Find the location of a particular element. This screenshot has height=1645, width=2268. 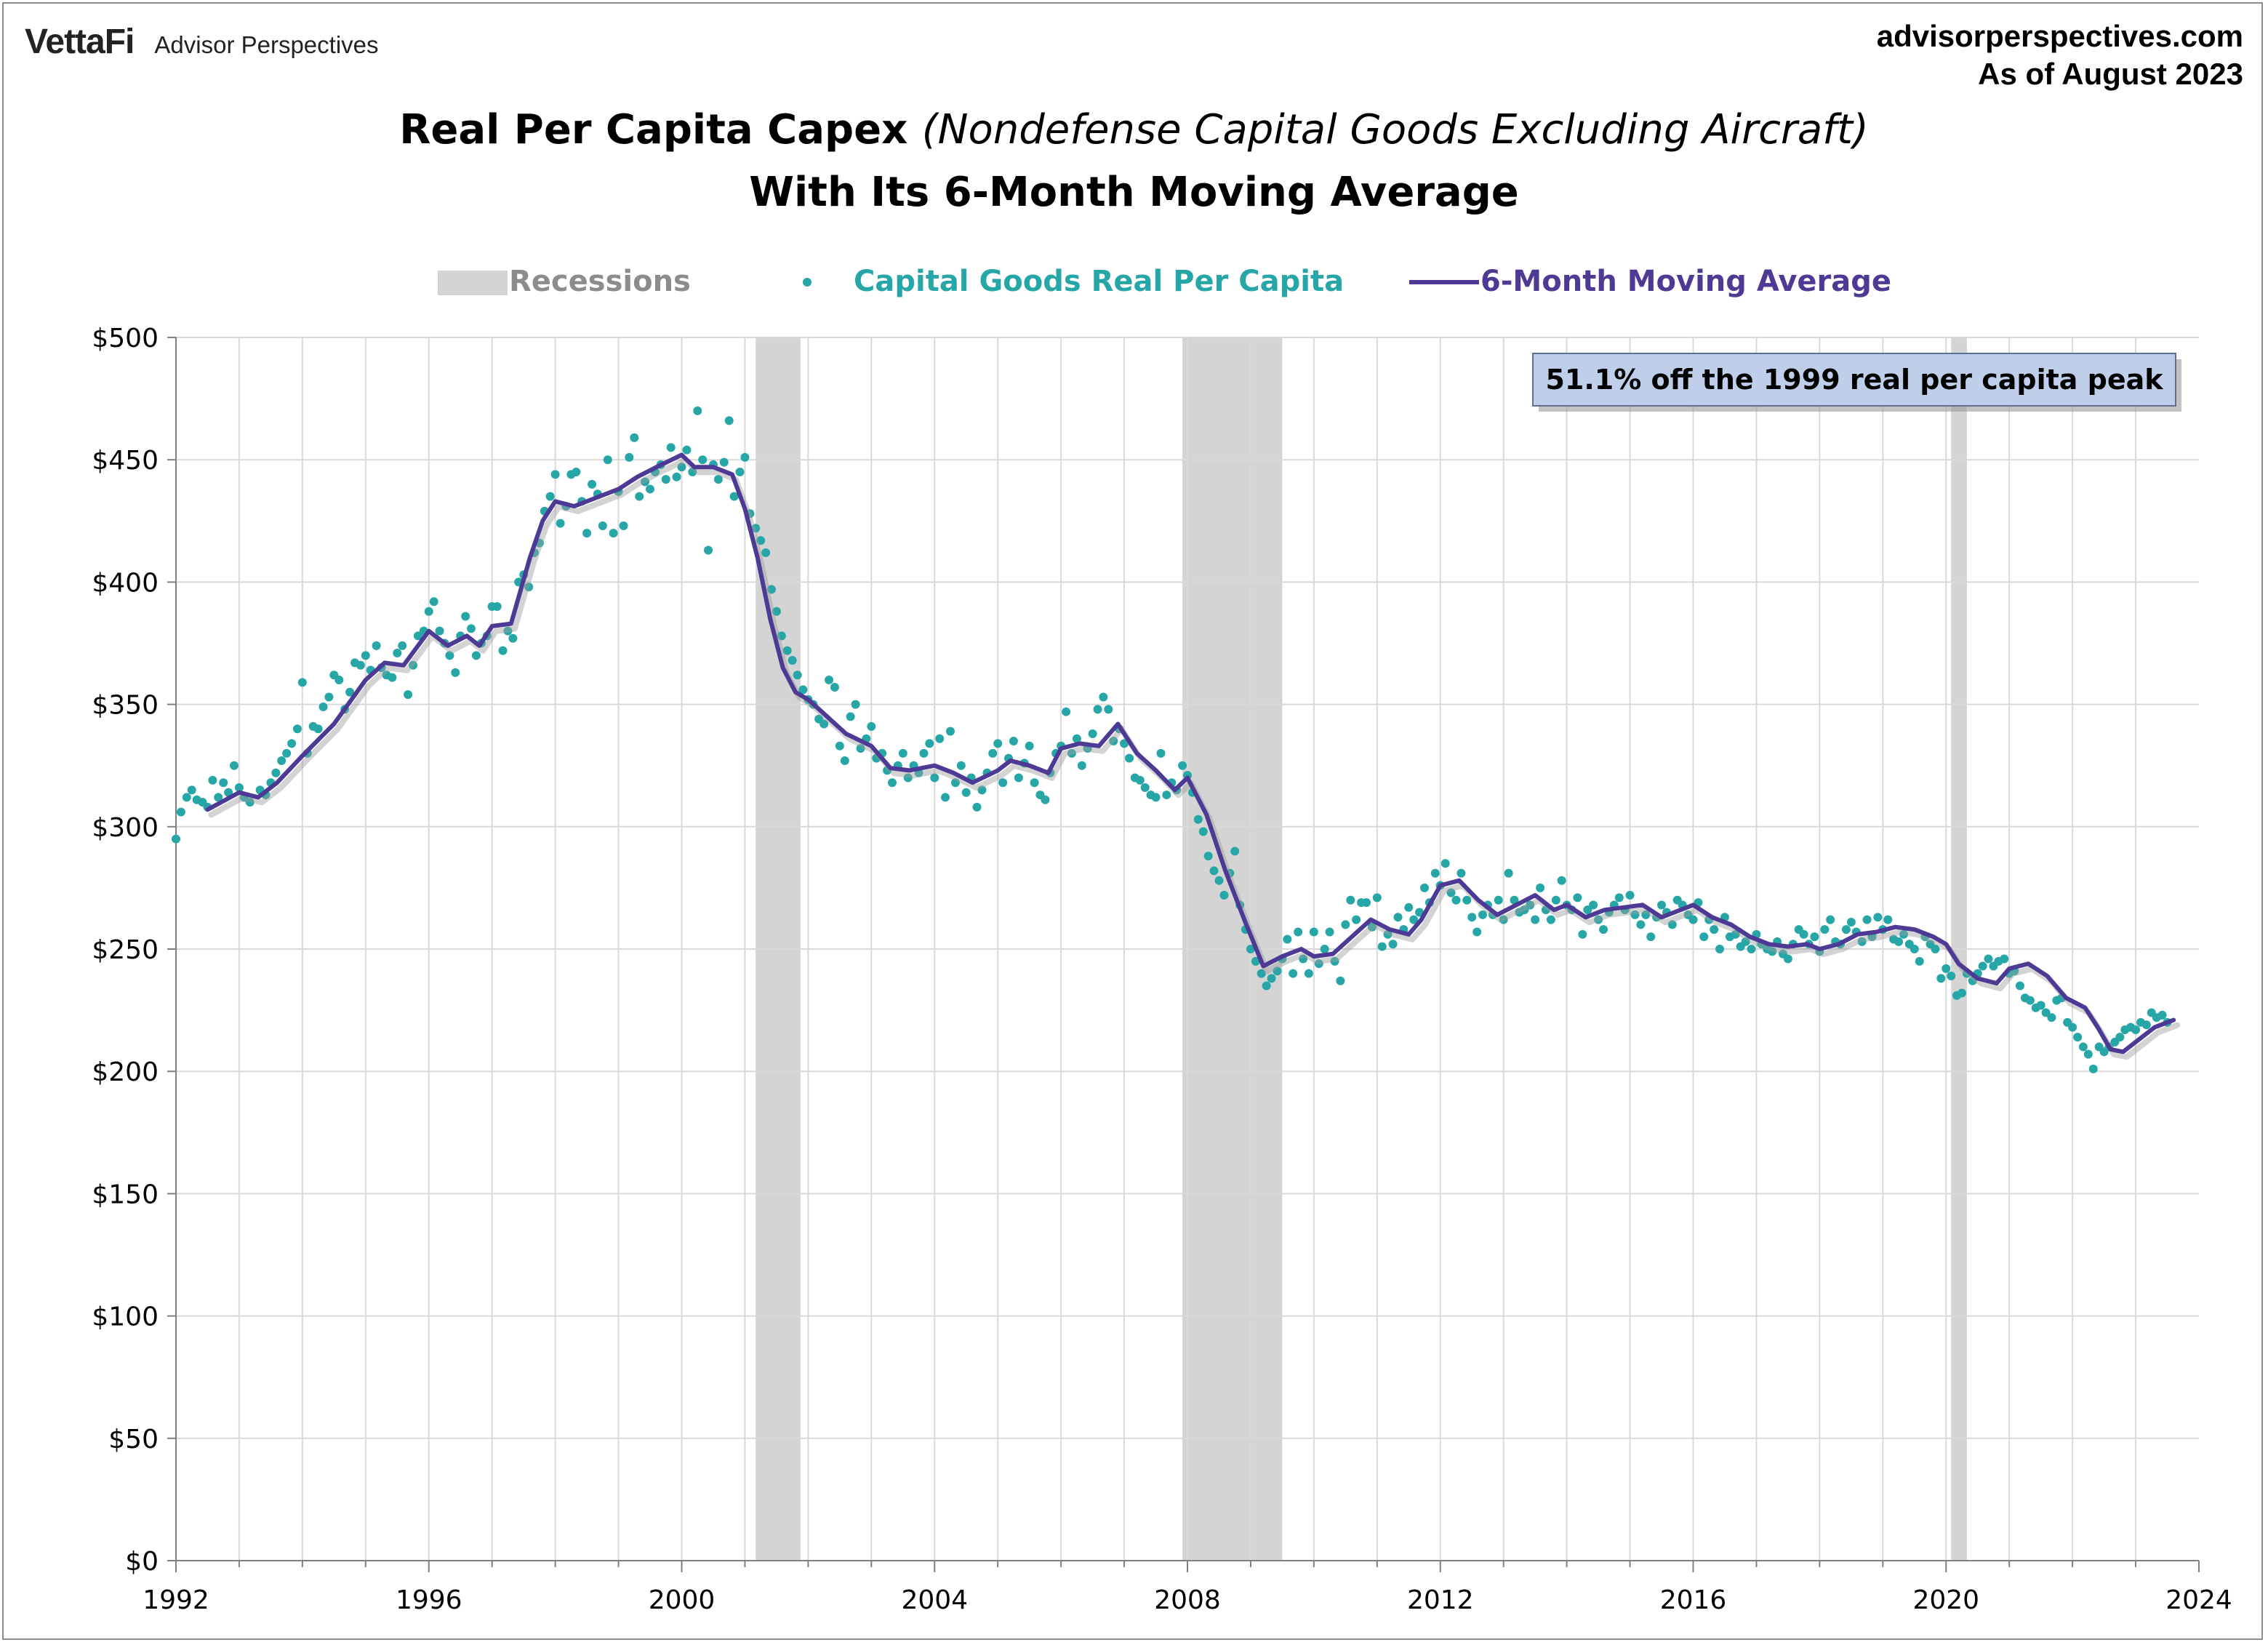

y-tick-label: $50 is located at coordinates (133, 1439).